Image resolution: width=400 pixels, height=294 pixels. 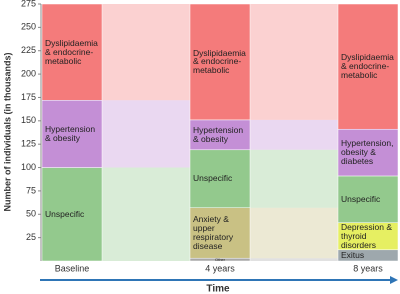 I want to click on node-label: Anxiety & upper respiratory disease, so click(x=213, y=232).